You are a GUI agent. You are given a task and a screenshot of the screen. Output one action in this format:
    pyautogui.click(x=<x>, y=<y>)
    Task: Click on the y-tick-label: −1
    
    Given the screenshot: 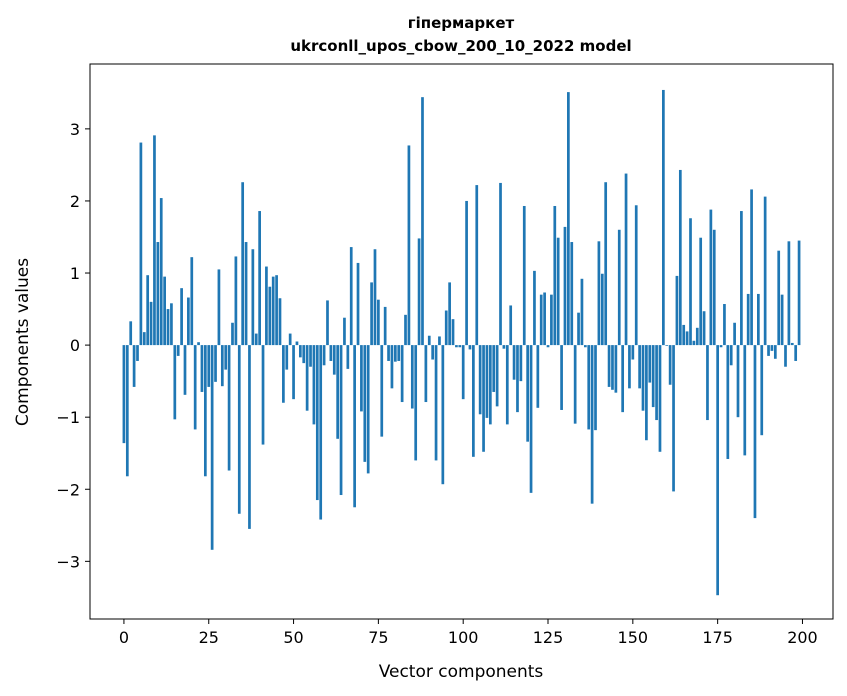 What is the action you would take?
    pyautogui.click(x=68, y=417)
    